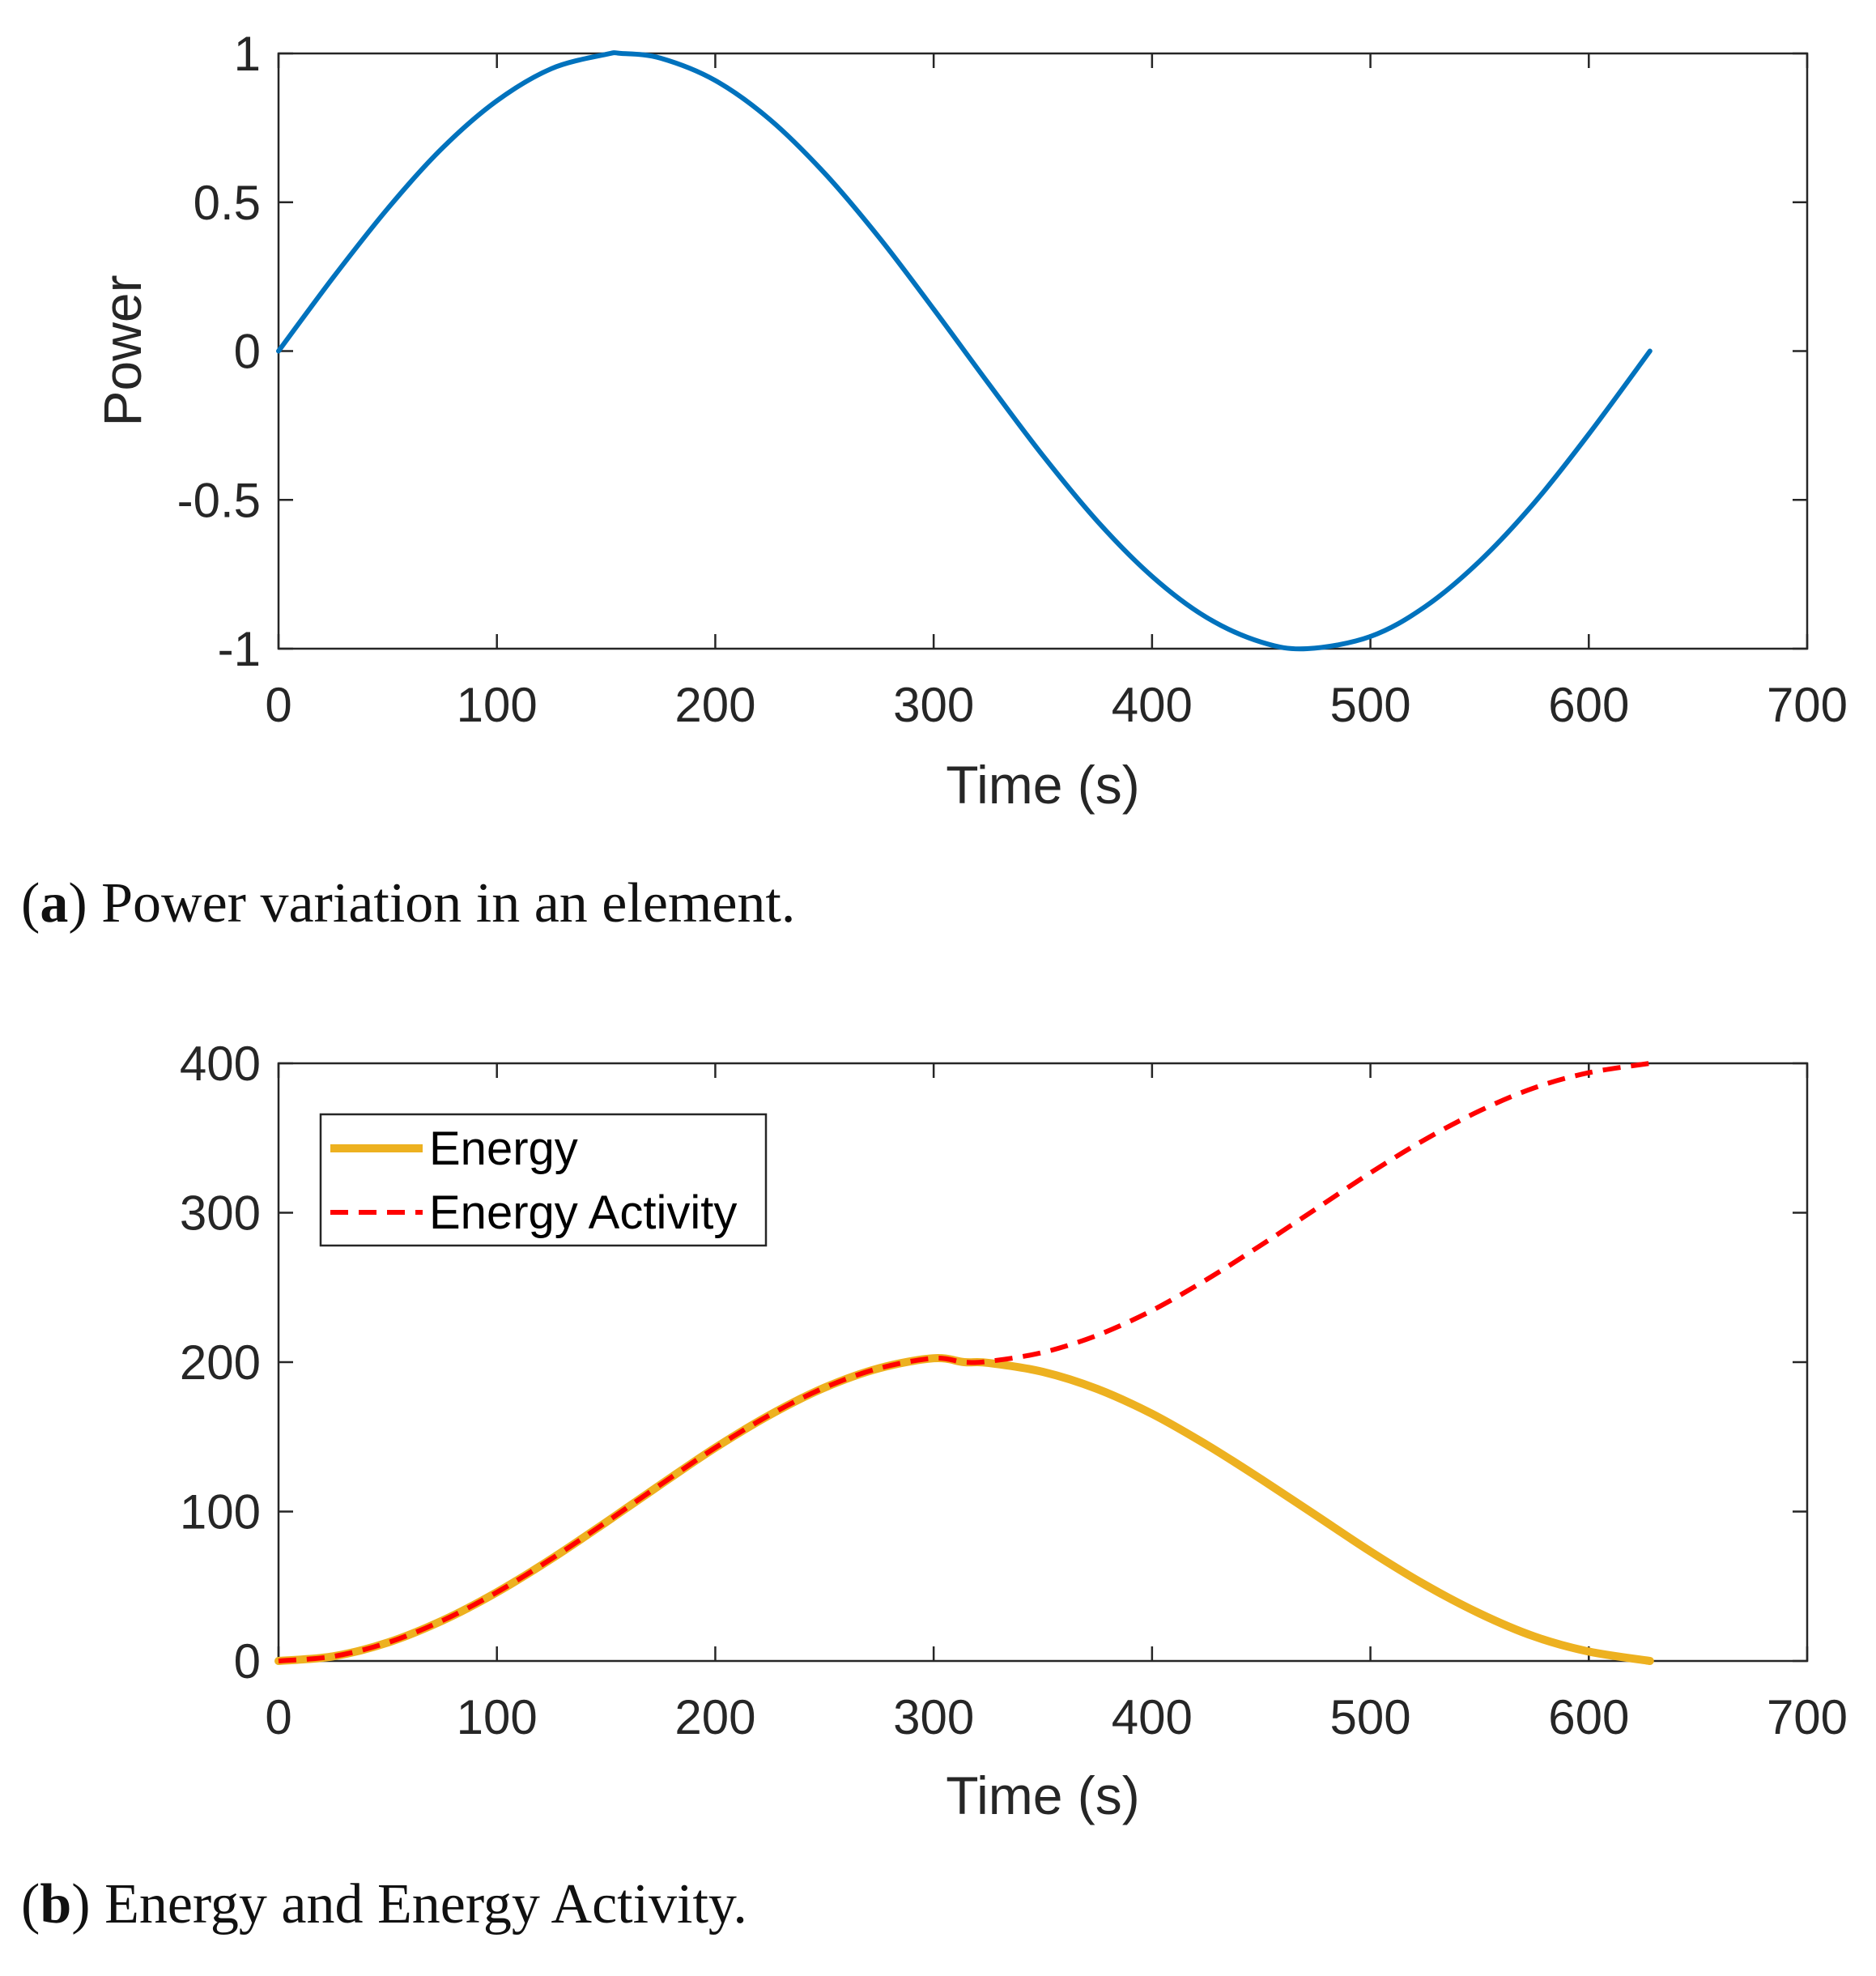  What do you see at coordinates (1807, 1717) in the screenshot?
I see `panel-b-x-tick-label: 700` at bounding box center [1807, 1717].